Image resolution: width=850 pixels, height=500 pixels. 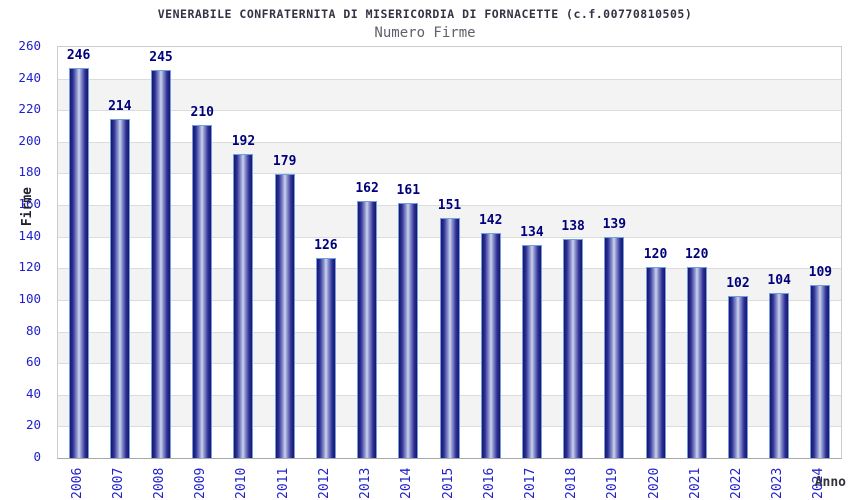 What do you see at coordinates (33, 393) in the screenshot?
I see `y-tick-label: 40` at bounding box center [33, 393].